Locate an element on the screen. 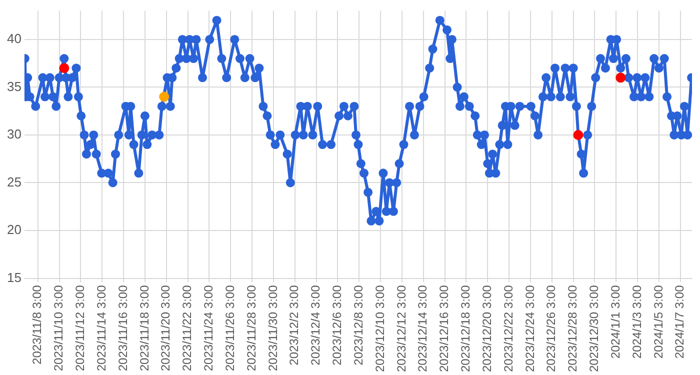 This screenshot has width=700, height=375. x-tick-label: 2023/11/18 3:00 is located at coordinates (144, 328).